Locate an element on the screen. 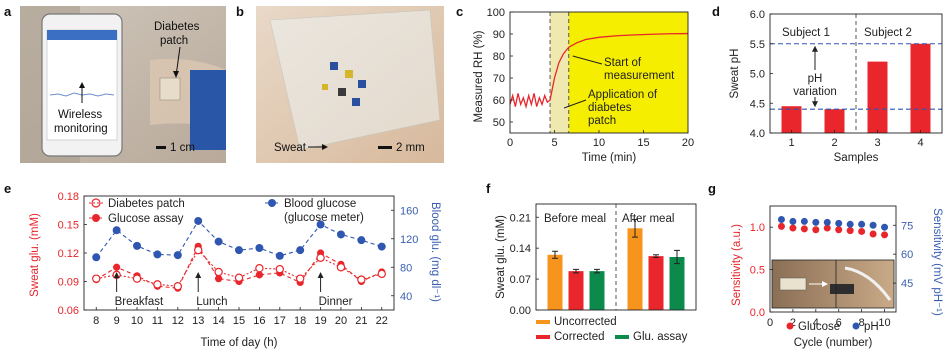 This screenshot has width=947, height=351. x-tick-label: 13 is located at coordinates (198, 321).